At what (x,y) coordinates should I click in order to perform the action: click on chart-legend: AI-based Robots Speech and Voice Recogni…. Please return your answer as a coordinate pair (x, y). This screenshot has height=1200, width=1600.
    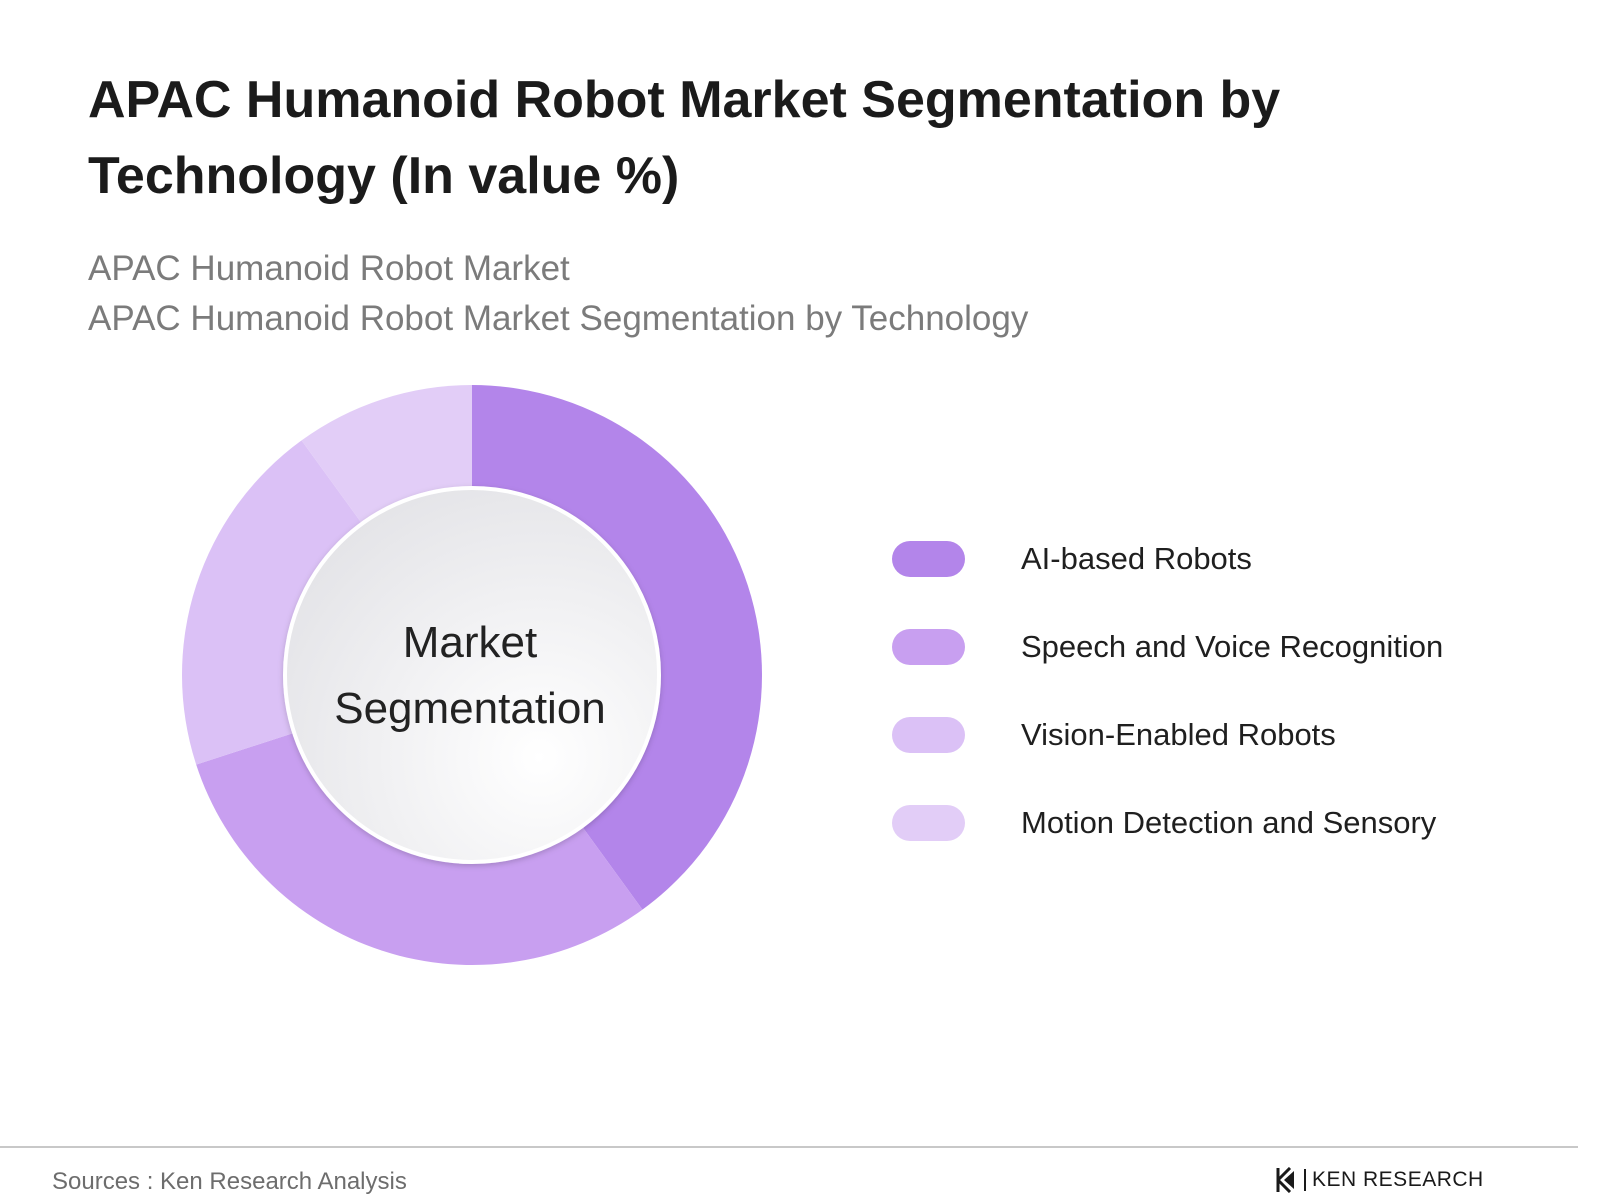
    Looking at the image, I should click on (1167, 691).